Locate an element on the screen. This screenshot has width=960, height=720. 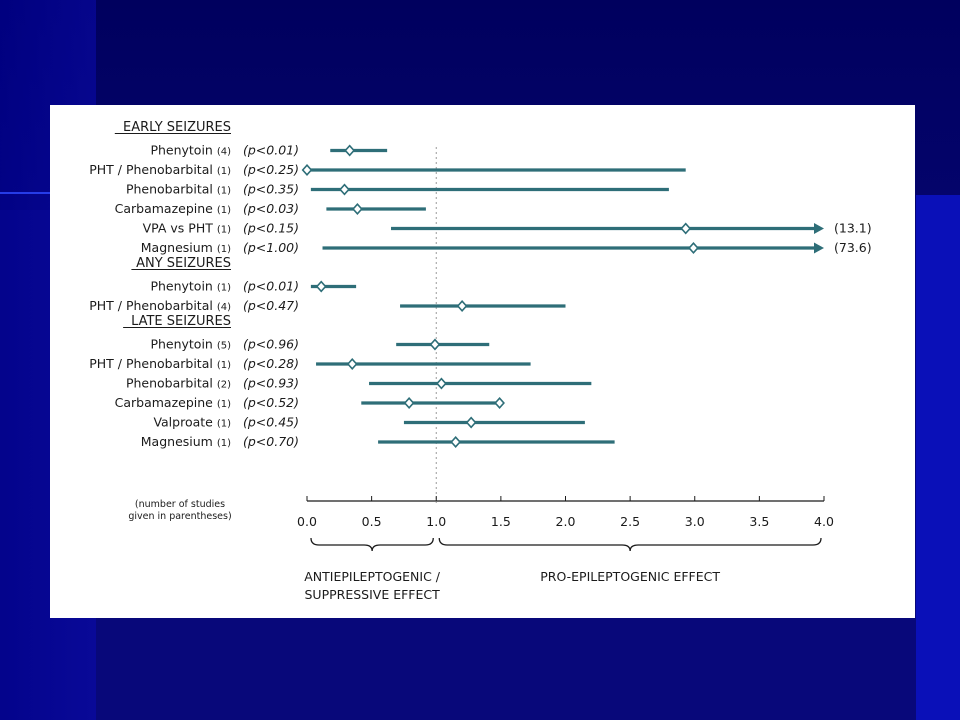
row-p-value: (p<0.03) is located at coordinates (271, 208).